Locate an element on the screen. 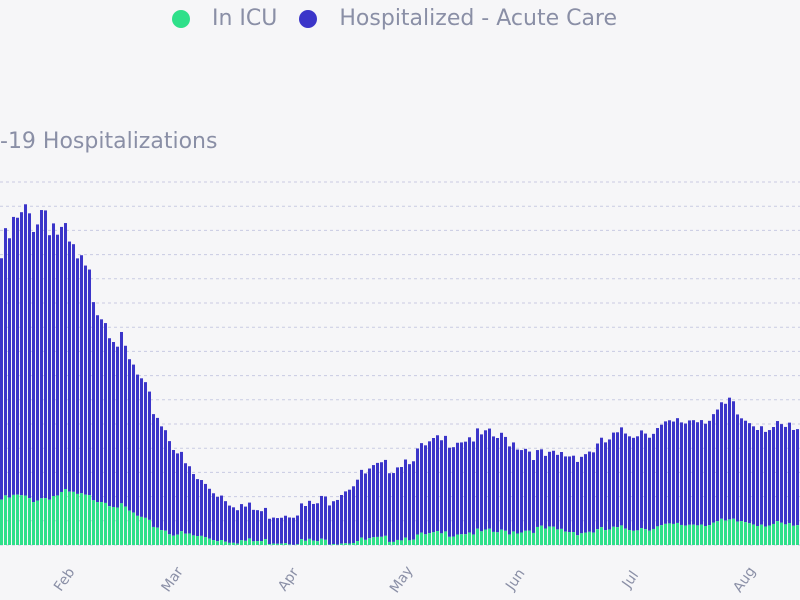 The height and width of the screenshot is (600, 800). chart-legend: In ICU Hospitalized - Acute Care is located at coordinates (405, 18).